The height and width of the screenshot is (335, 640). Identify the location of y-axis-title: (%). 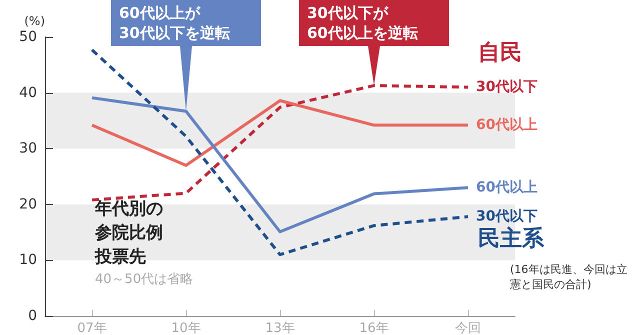
(34, 21).